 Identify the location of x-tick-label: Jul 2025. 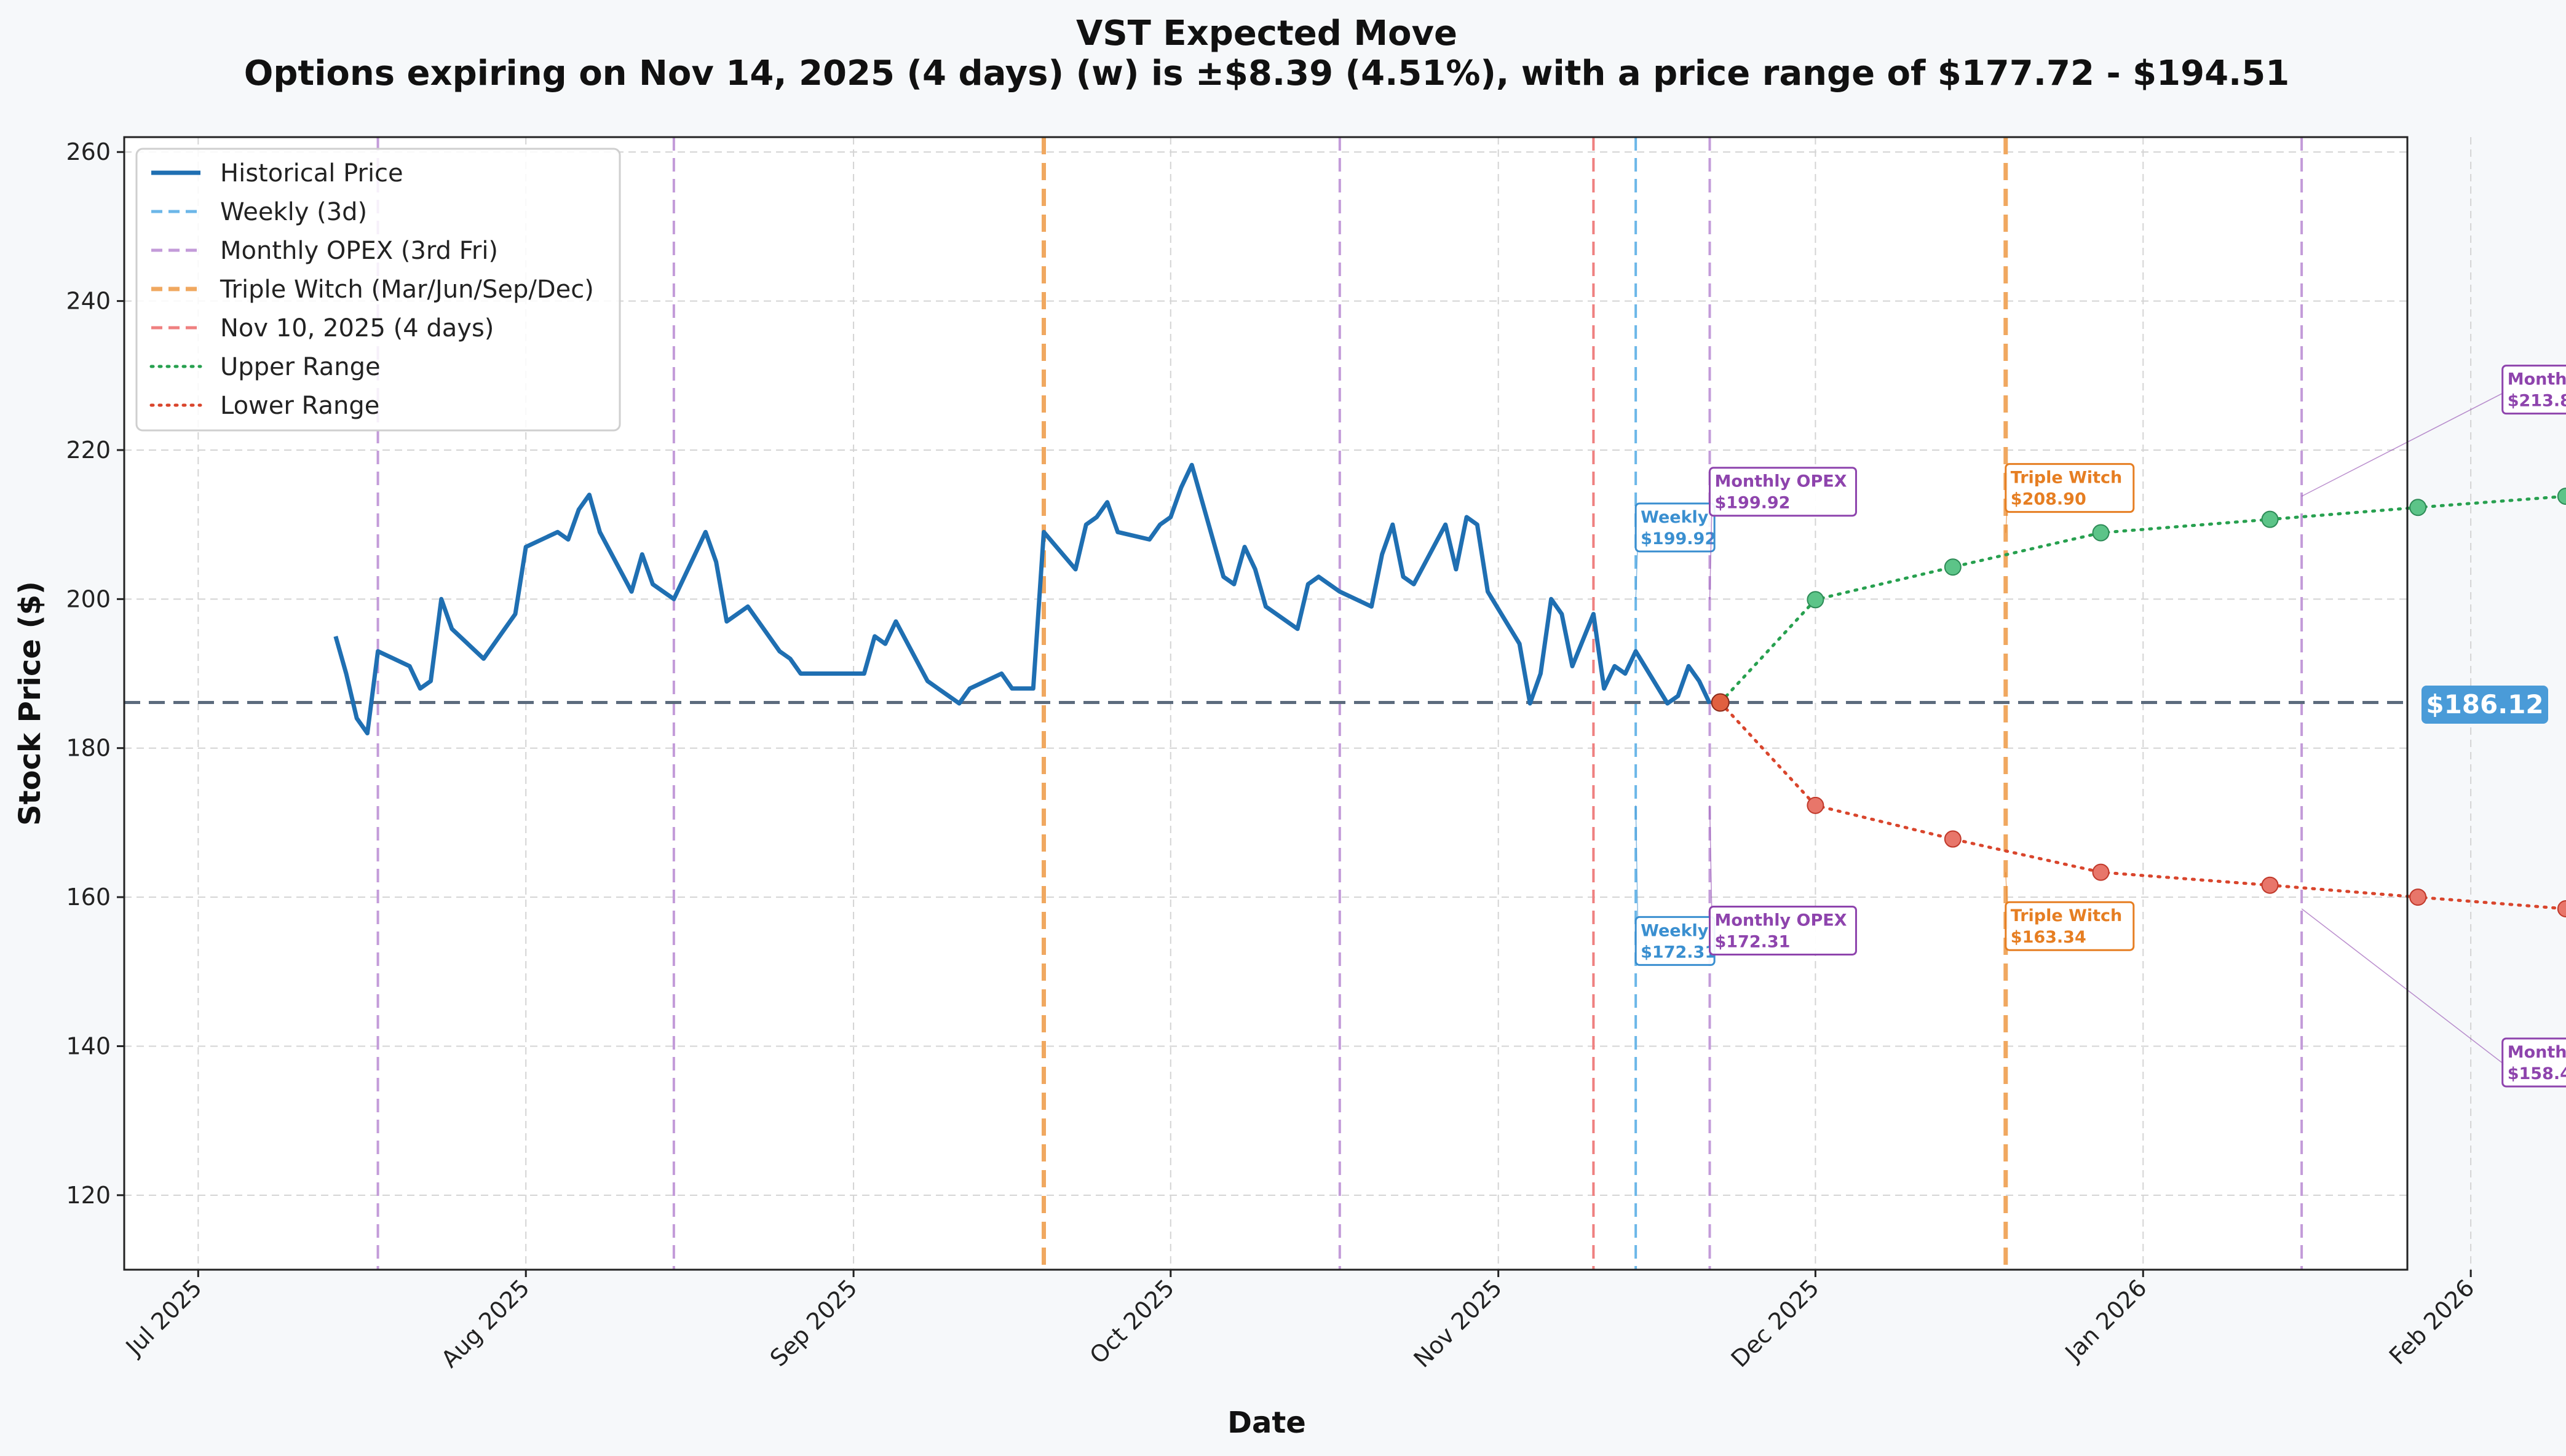
(163, 1318).